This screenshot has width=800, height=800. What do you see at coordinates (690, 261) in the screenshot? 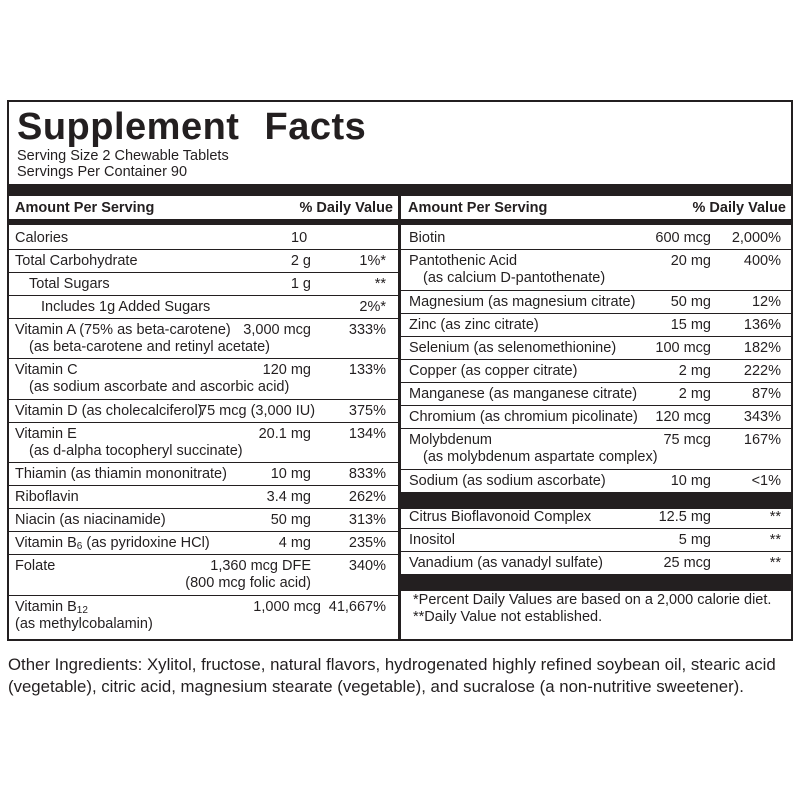
I see `nutrient-amount: 20 mg` at bounding box center [690, 261].